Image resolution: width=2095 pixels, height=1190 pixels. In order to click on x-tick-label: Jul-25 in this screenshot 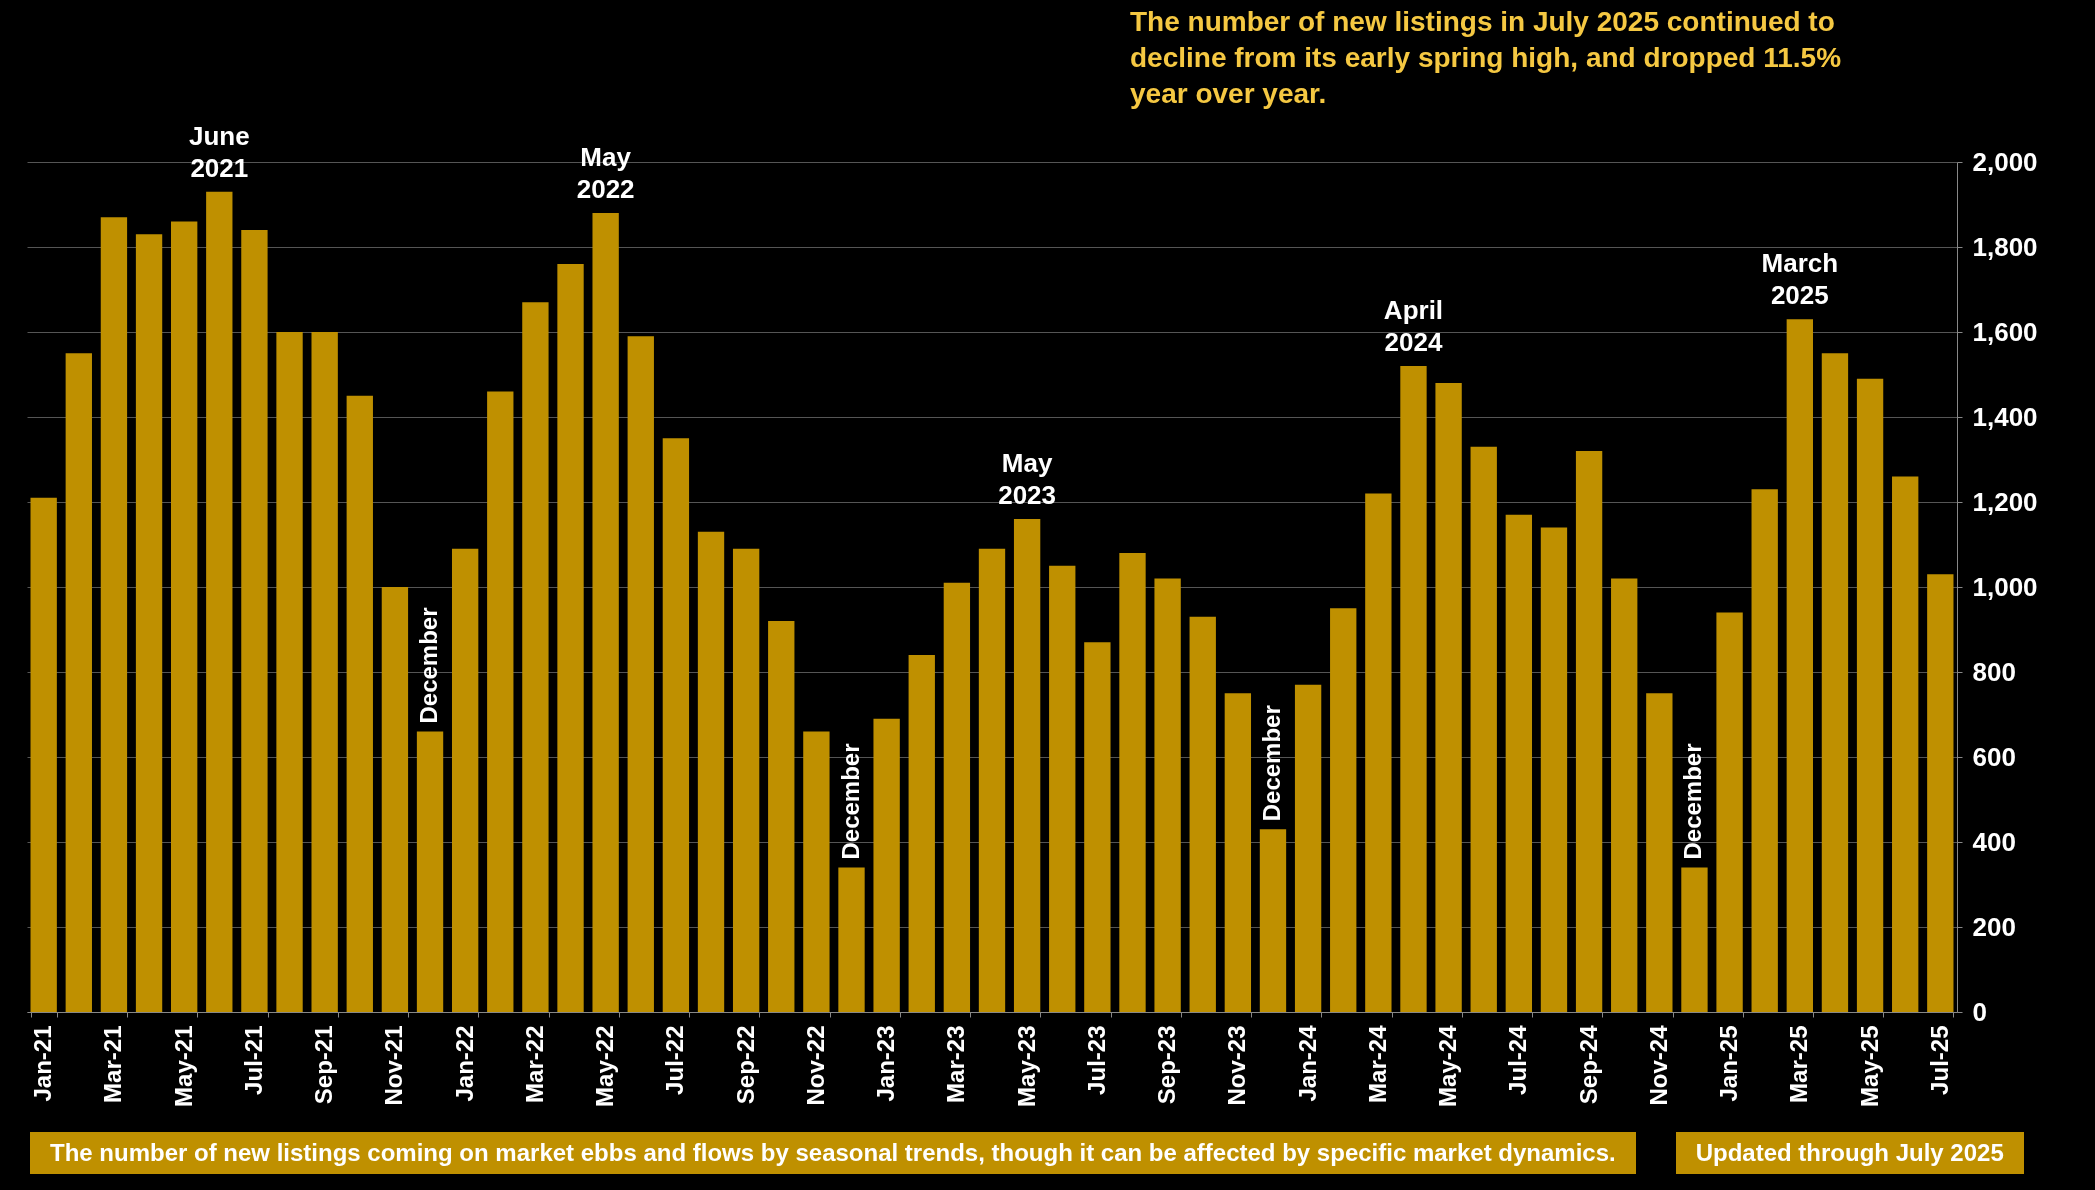, I will do `click(1939, 1060)`.